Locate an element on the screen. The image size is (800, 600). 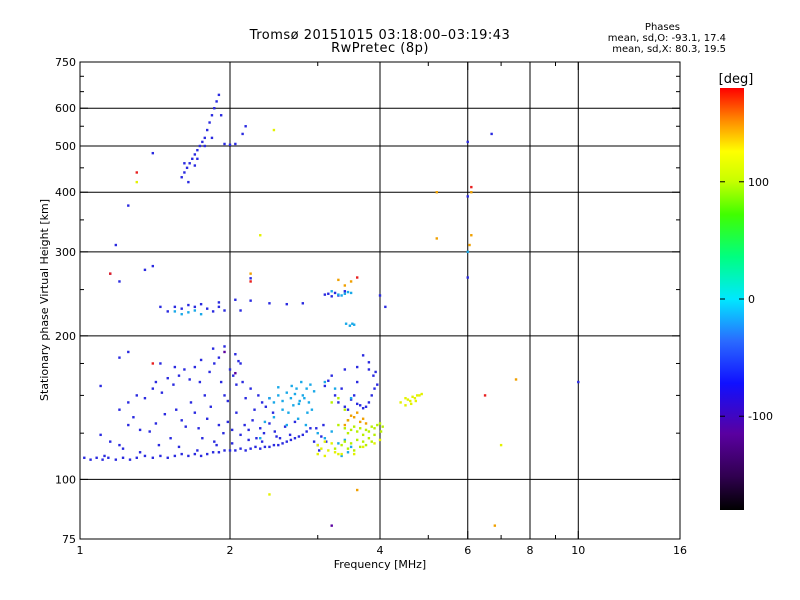
colorbar-tick-label: 0 is located at coordinates (751, 299).